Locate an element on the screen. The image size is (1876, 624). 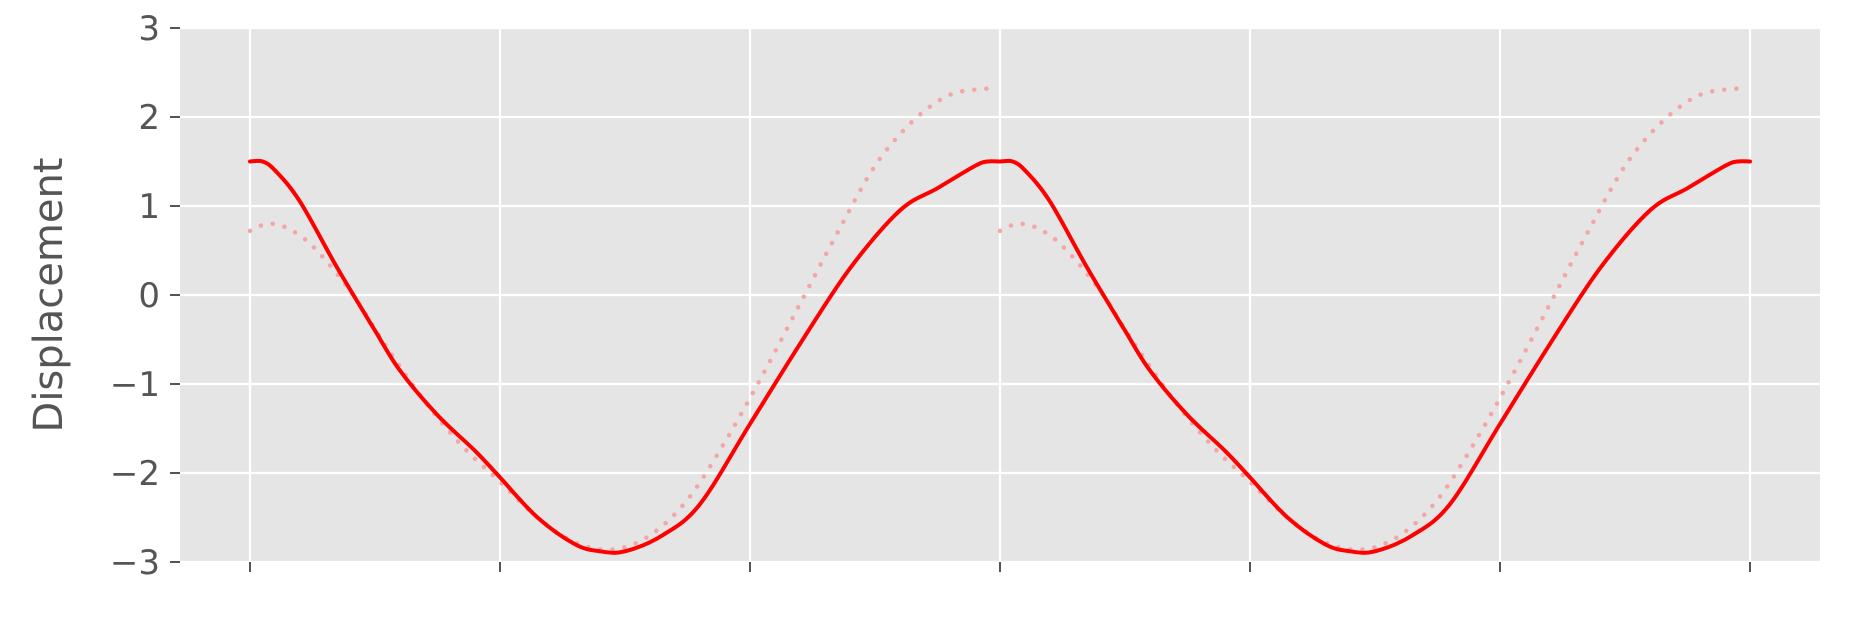
y-tick-label: 2 is located at coordinates (149, 118).